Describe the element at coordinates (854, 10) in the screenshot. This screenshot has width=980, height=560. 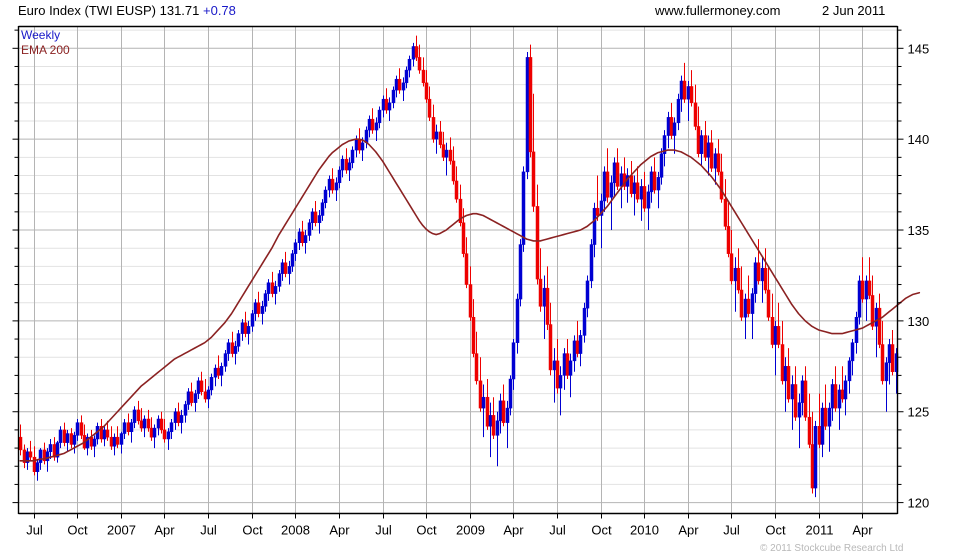
I see `chart-date: 2 Jun 2011` at that location.